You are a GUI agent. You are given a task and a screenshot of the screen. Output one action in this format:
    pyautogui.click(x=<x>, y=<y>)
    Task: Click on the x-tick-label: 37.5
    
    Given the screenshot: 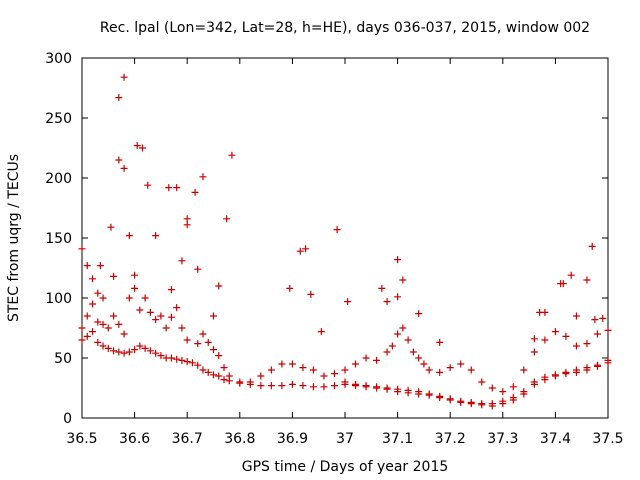 What is the action you would take?
    pyautogui.click(x=607, y=439)
    